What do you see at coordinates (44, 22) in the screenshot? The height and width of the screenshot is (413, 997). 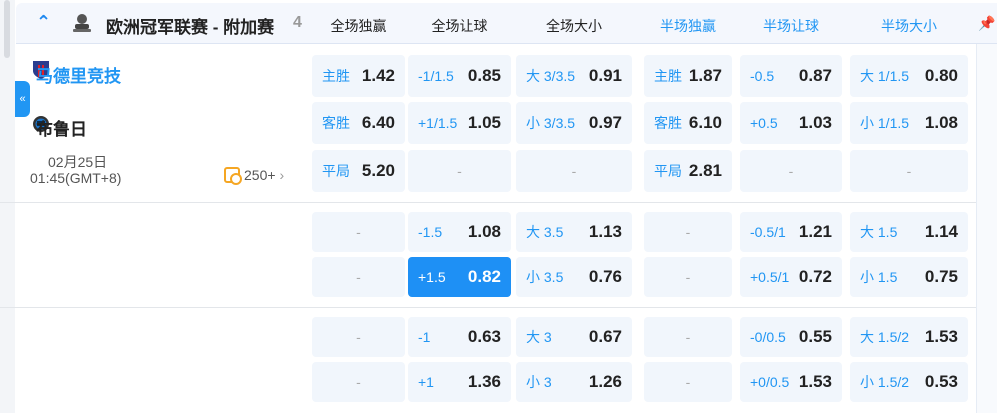 I see `chevron-up-icon: ⌃` at bounding box center [44, 22].